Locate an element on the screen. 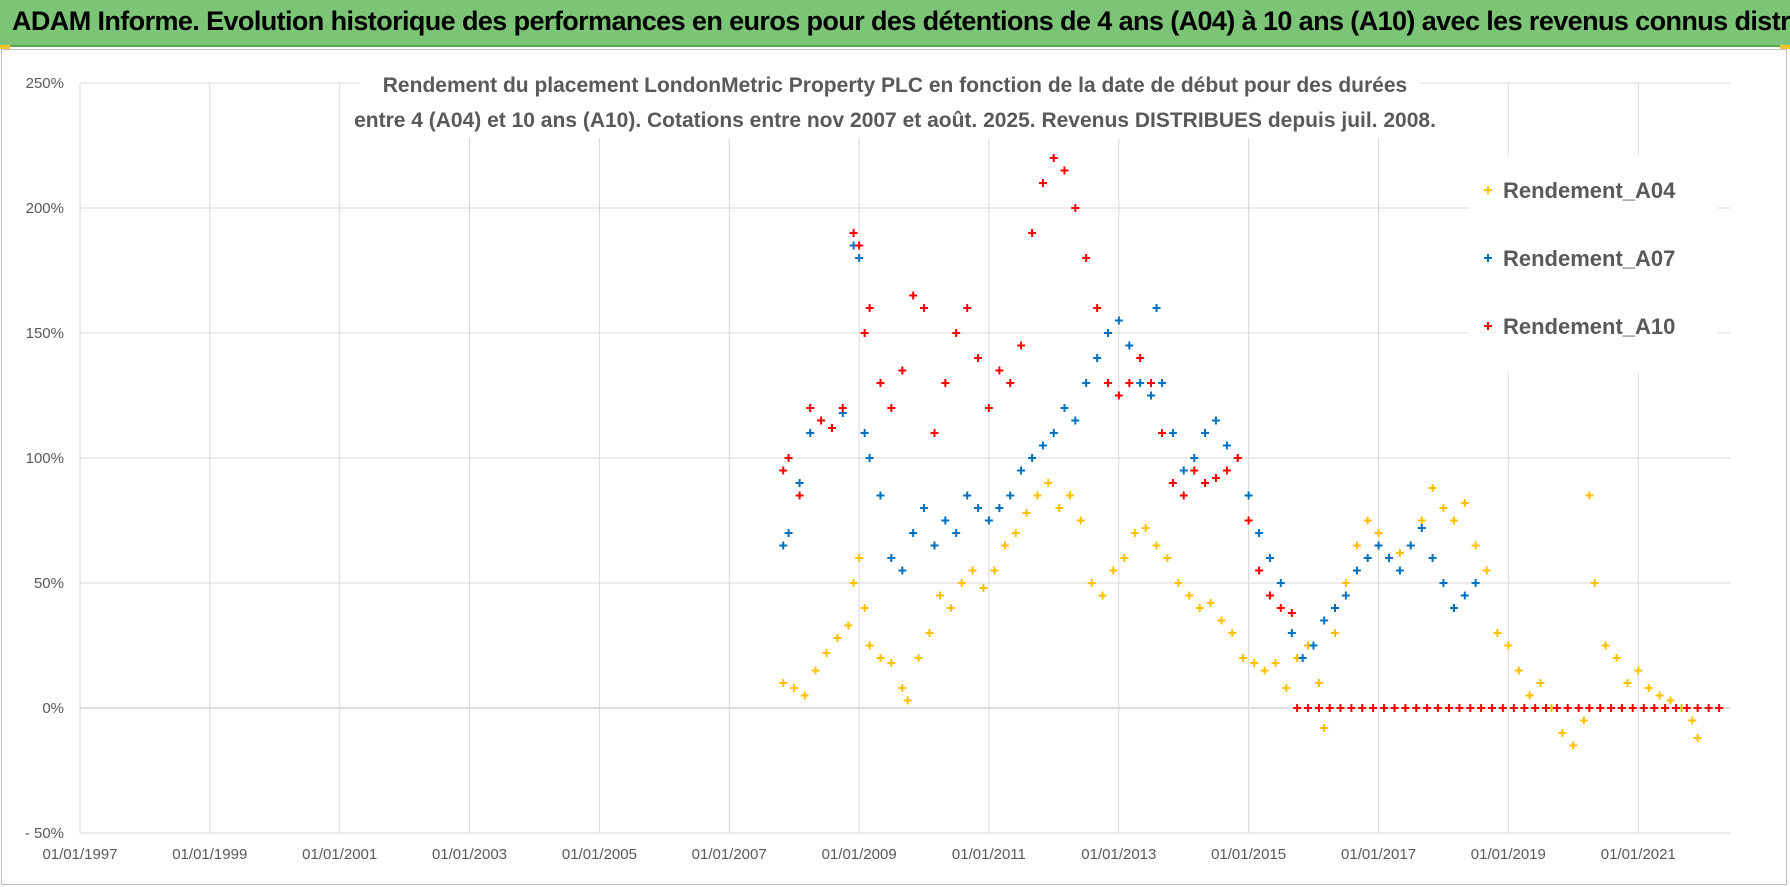 This screenshot has height=887, width=1790. x-tick-label: 01/01/2003 is located at coordinates (469, 854).